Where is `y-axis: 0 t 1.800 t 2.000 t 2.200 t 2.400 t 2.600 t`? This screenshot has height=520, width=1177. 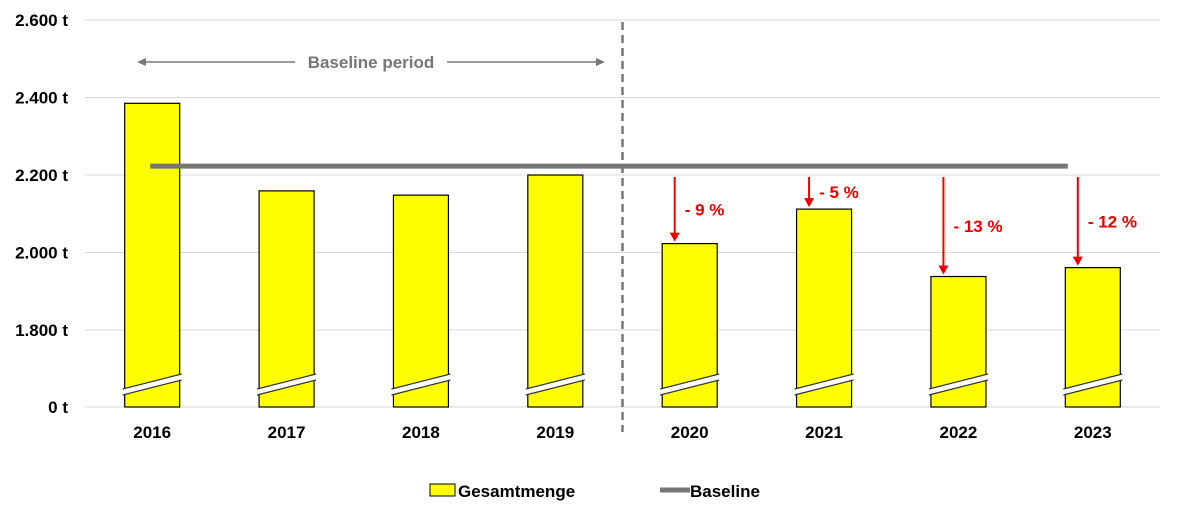
y-axis: 0 t 1.800 t 2.000 t 2.200 t 2.400 t 2.600 t is located at coordinates (41, 214).